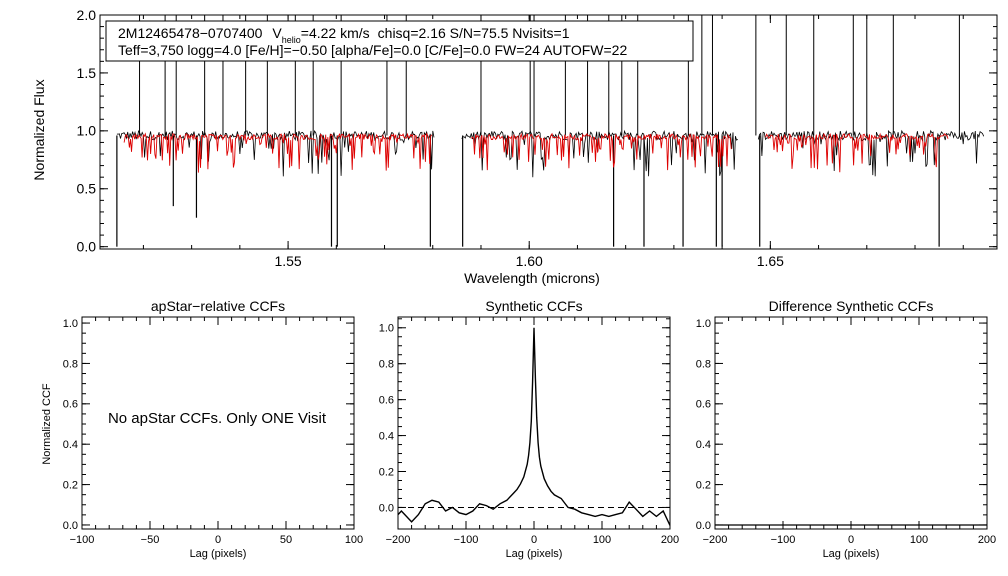 The height and width of the screenshot is (576, 1008). What do you see at coordinates (466, 540) in the screenshot?
I see `synthetic-ccf-x-tick-label: −100` at bounding box center [466, 540].